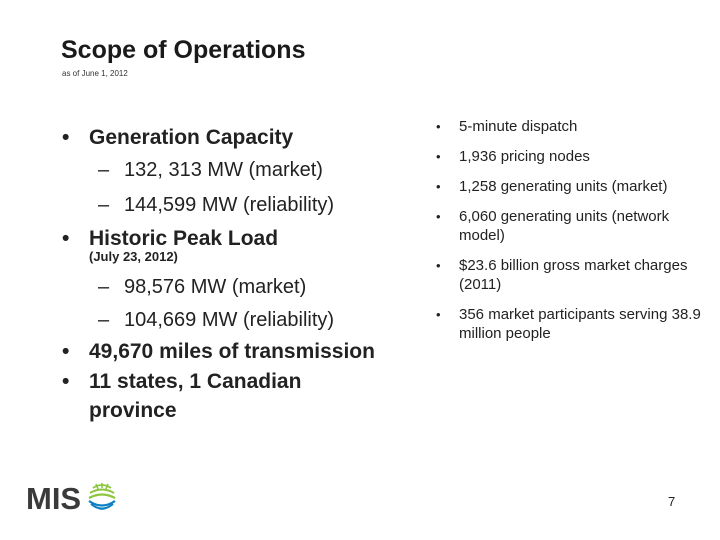 The image size is (720, 540). What do you see at coordinates (133, 256) in the screenshot?
I see `peak-date-note: (July 23, 2012)` at bounding box center [133, 256].